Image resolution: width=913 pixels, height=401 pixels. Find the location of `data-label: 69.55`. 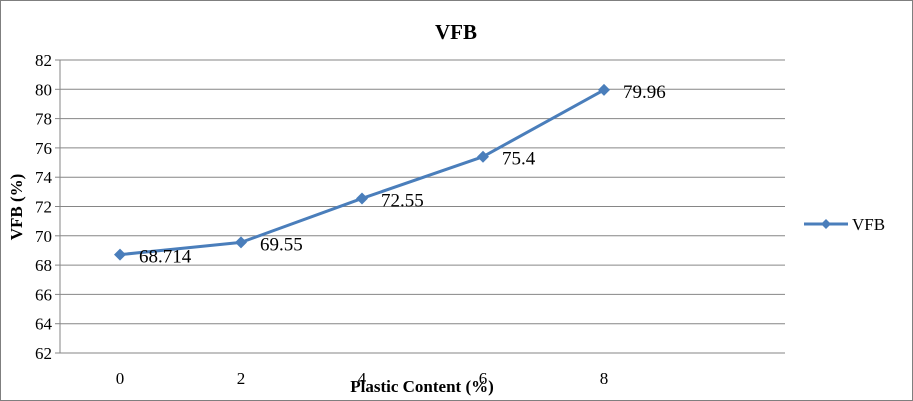

data-label: 69.55 is located at coordinates (281, 244).